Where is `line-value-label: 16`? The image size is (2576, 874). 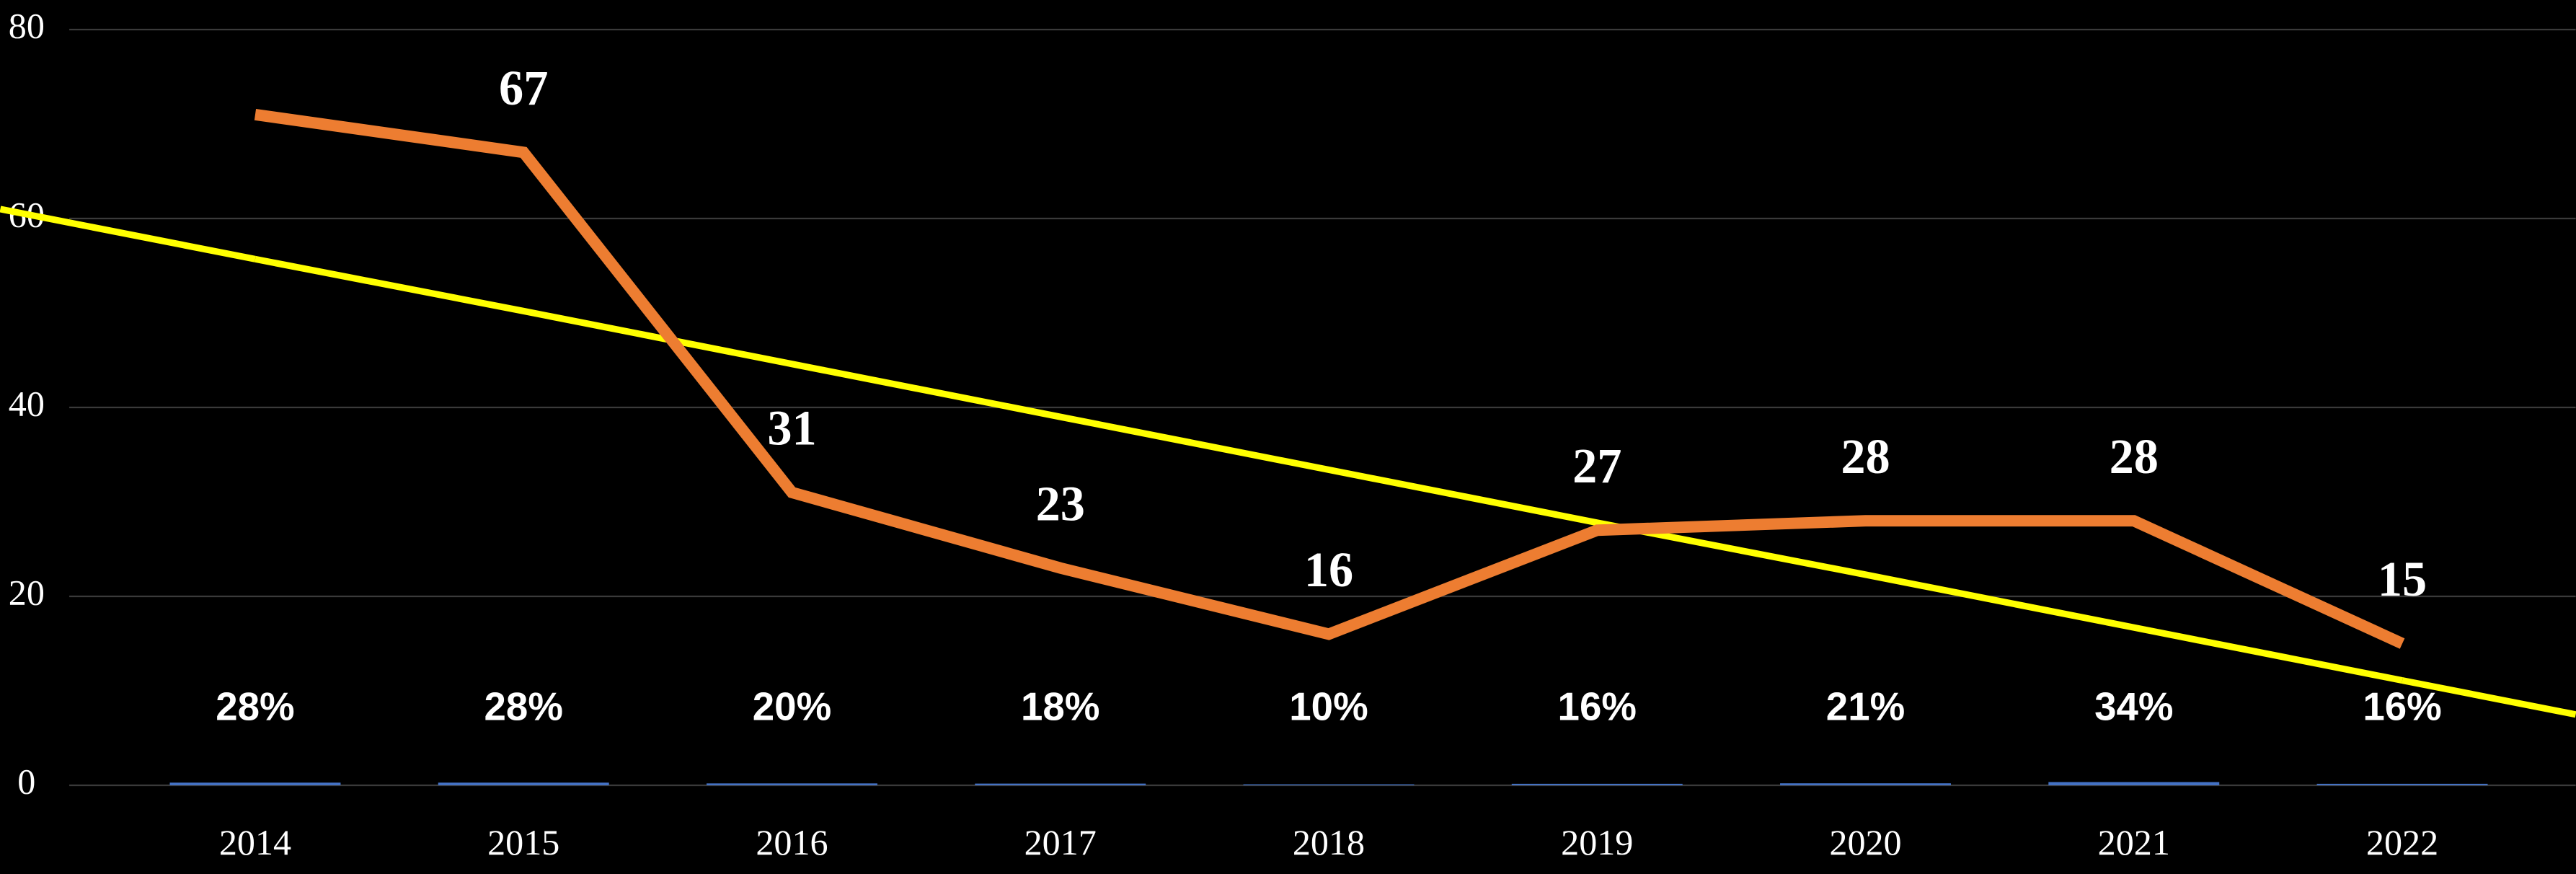
line-value-label: 16 is located at coordinates (1328, 569).